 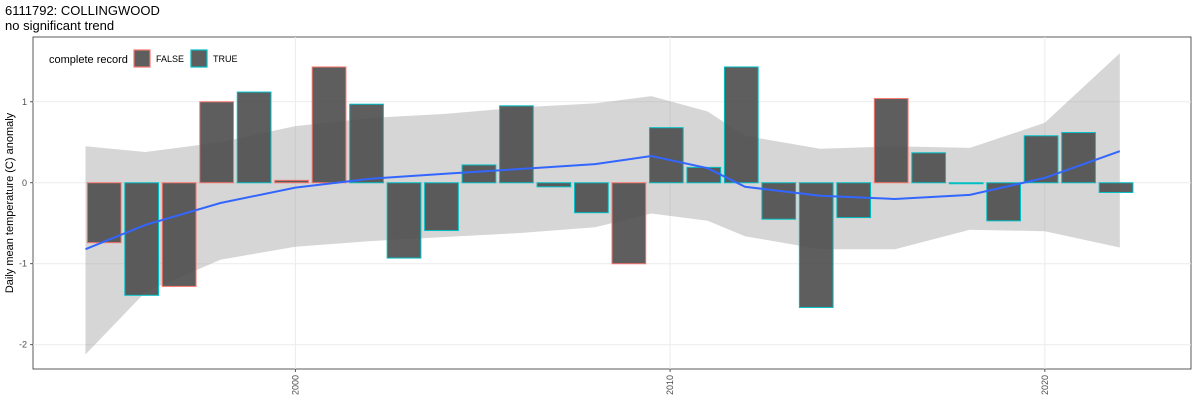 I want to click on y-tick-label: -1, so click(x=23, y=264).